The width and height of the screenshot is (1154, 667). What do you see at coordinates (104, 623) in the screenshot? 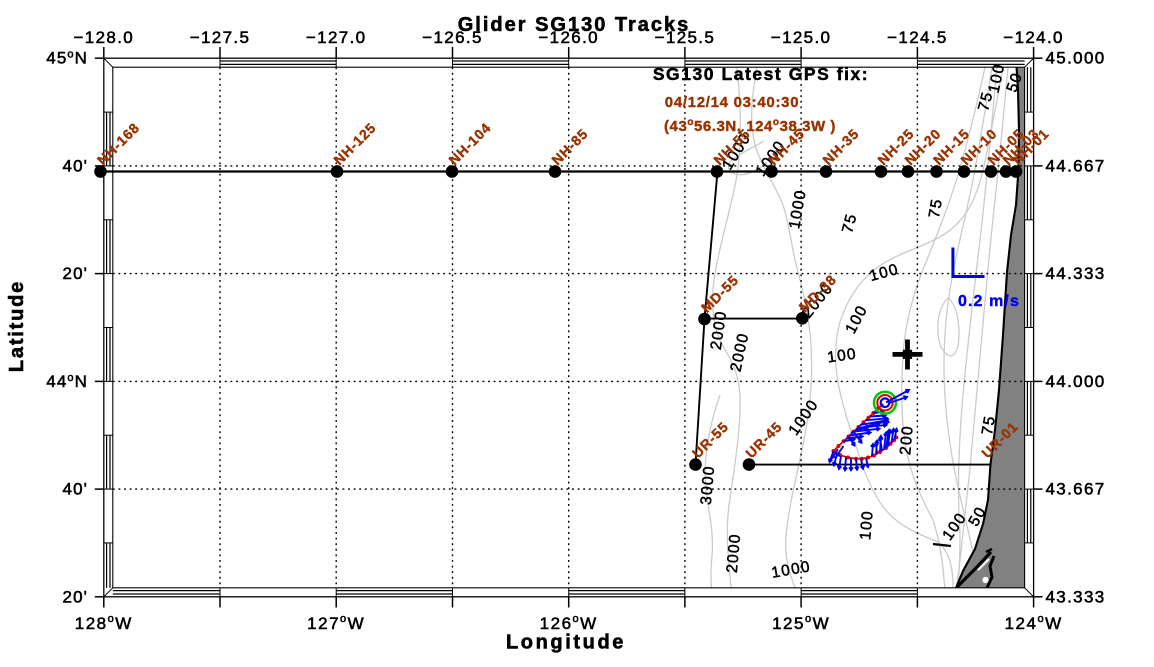
I see `svg-text: 128oW` at bounding box center [104, 623].